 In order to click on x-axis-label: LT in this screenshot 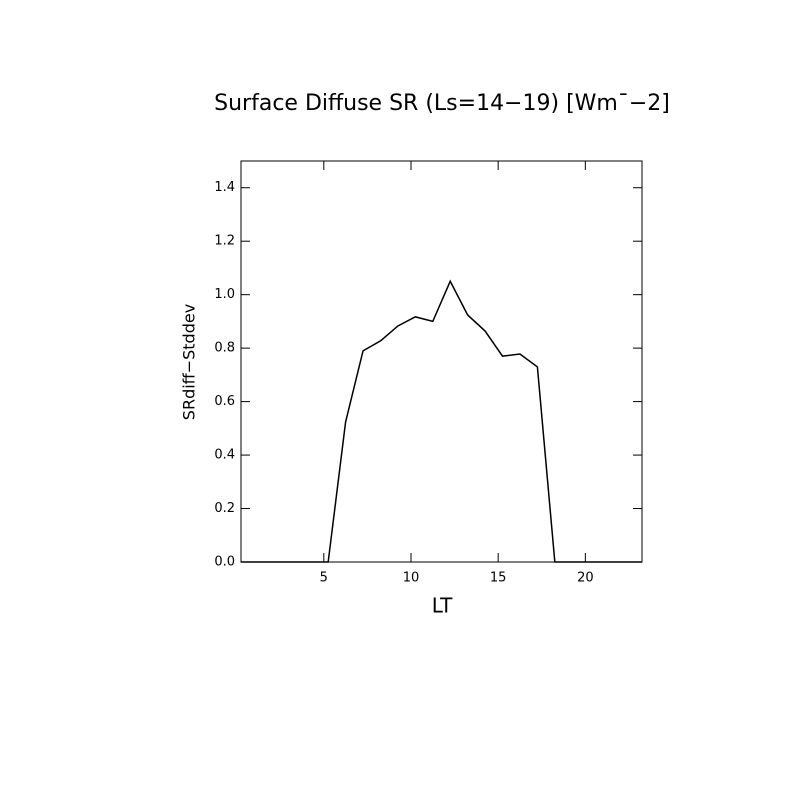, I will do `click(442, 606)`.